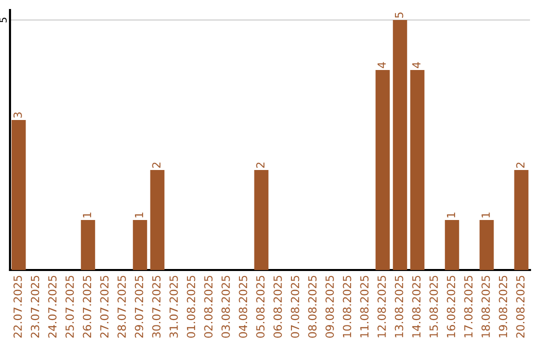 The image size is (540, 340). I want to click on x-tick-label: 23.07.2025, so click(35, 307).